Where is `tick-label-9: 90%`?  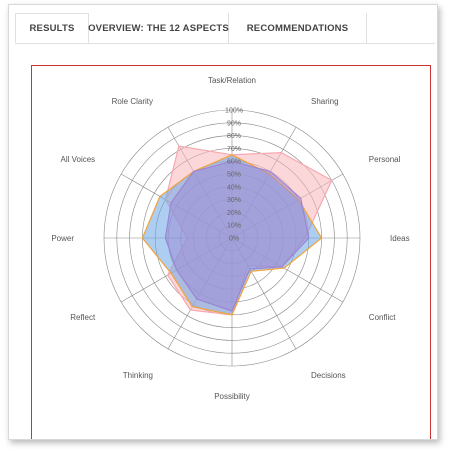
tick-label-9: 90% is located at coordinates (234, 123).